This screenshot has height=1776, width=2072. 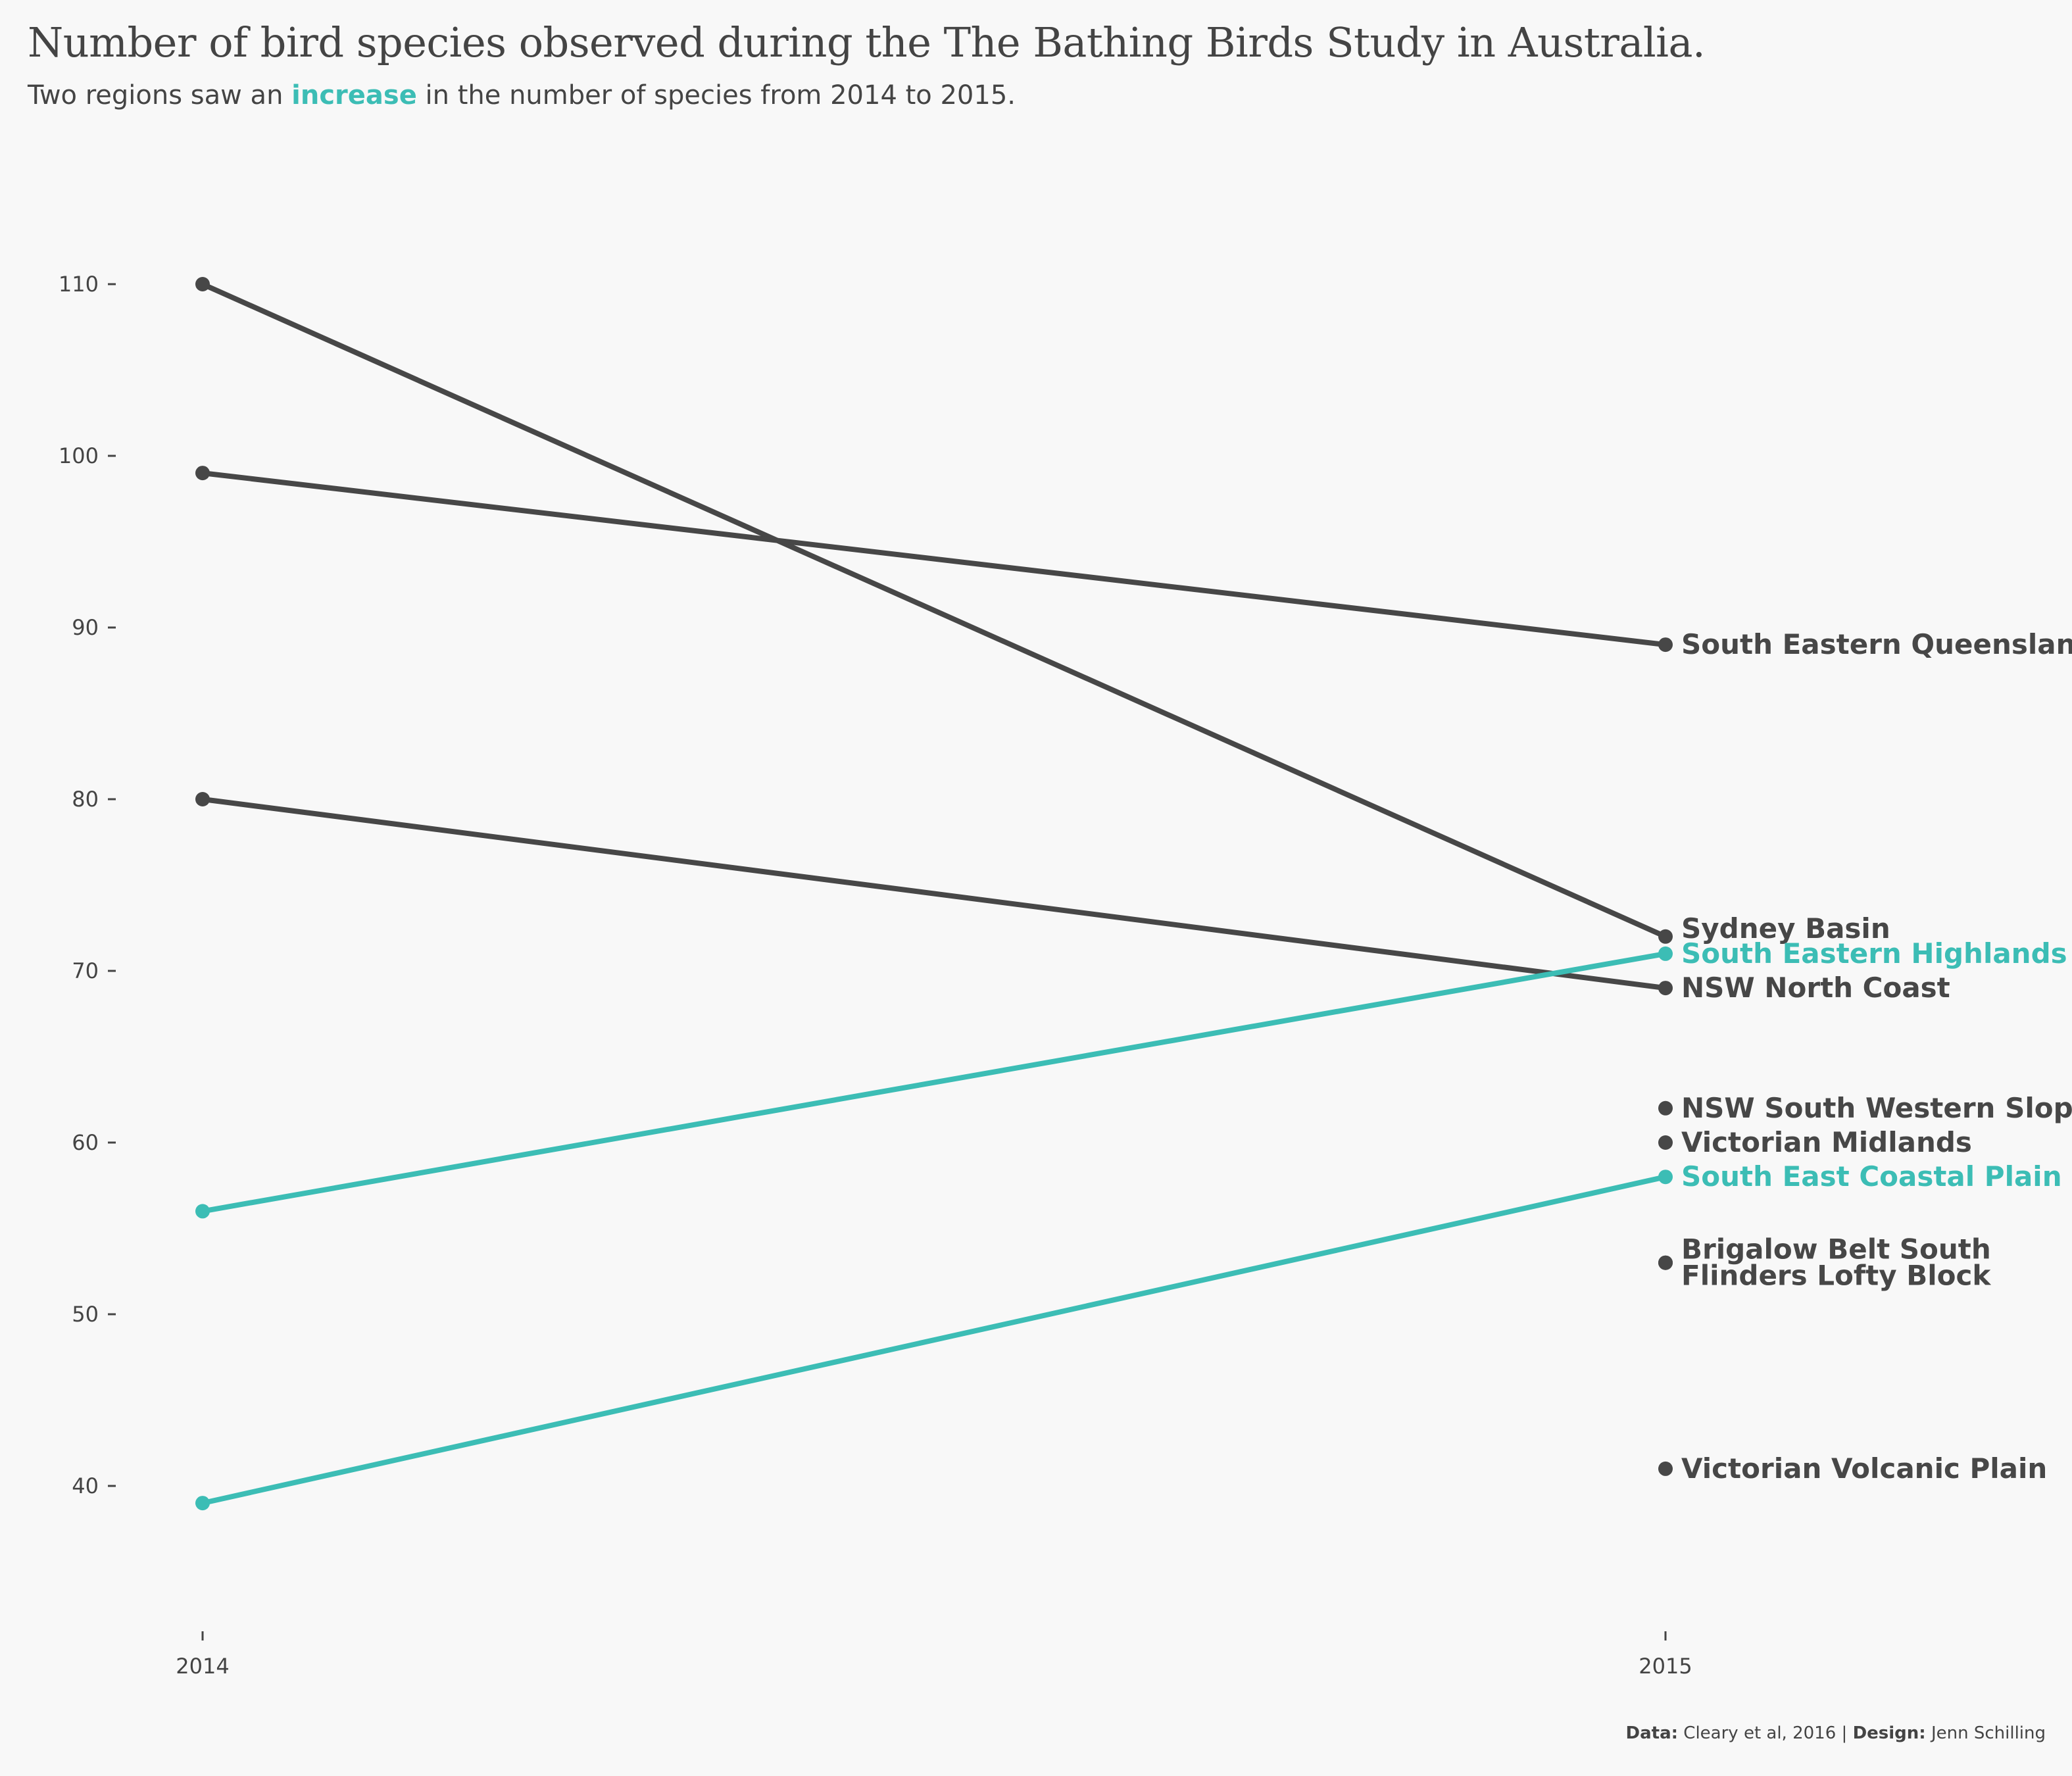 What do you see at coordinates (934, 559) in the screenshot?
I see `series-line-south-eastern-queensland` at bounding box center [934, 559].